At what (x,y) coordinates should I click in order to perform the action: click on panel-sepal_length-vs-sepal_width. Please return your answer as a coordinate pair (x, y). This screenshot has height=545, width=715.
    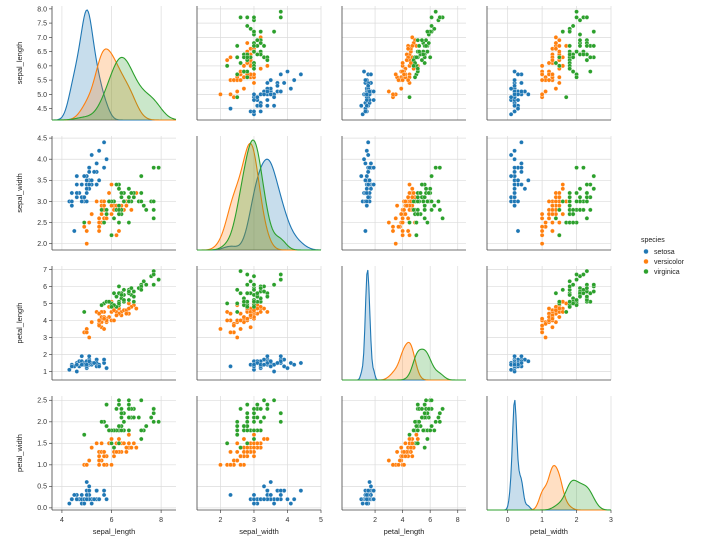
    Looking at the image, I should click on (259, 63).